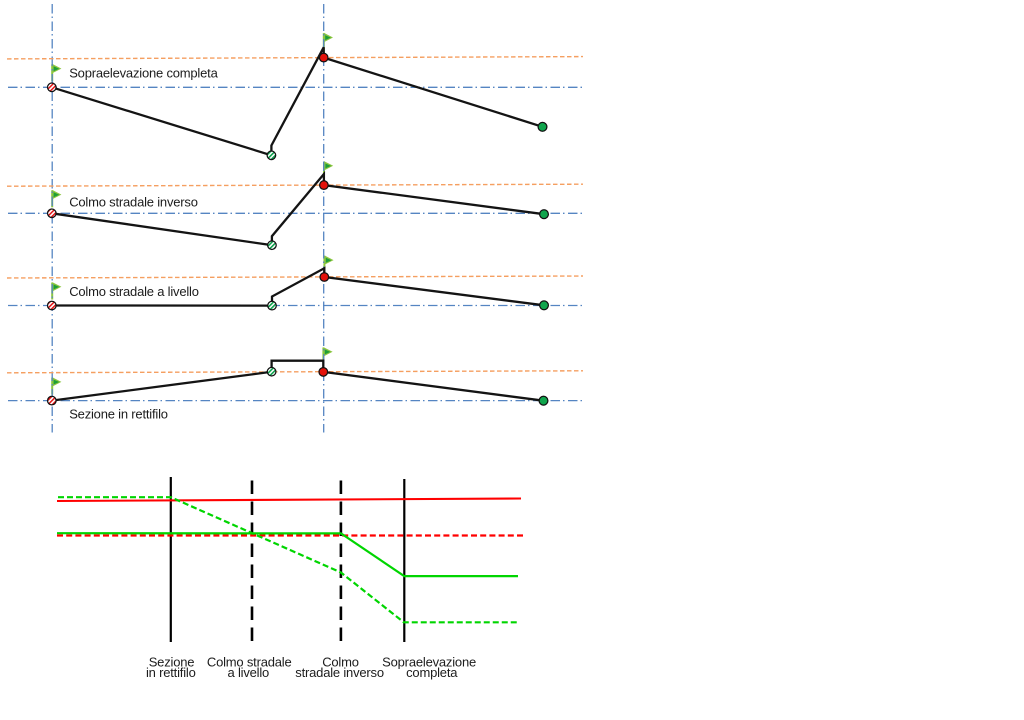  Describe the element at coordinates (339, 672) in the screenshot. I see `svg-text: stradale inverso` at that location.